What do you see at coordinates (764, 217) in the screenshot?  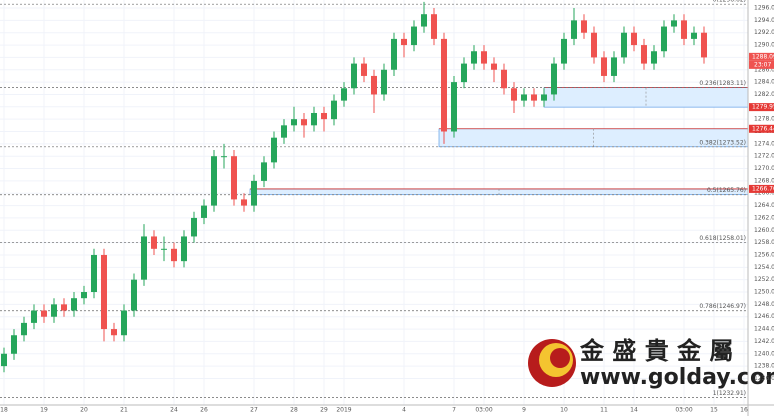 I see `y-tick-label: 1262.00` at bounding box center [764, 217].